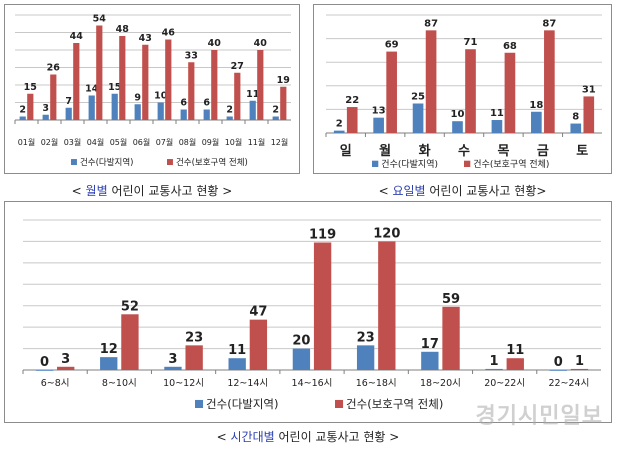 This screenshot has height=450, width=617. What do you see at coordinates (337, 437) in the screenshot?
I see `caption-text: 어린이 교통사고 현황 >` at bounding box center [337, 437].